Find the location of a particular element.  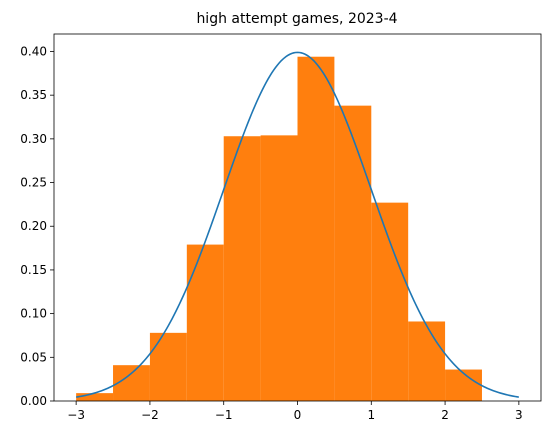

x-axis: −3 −2 −1 0 1 2 3 is located at coordinates (295, 411).